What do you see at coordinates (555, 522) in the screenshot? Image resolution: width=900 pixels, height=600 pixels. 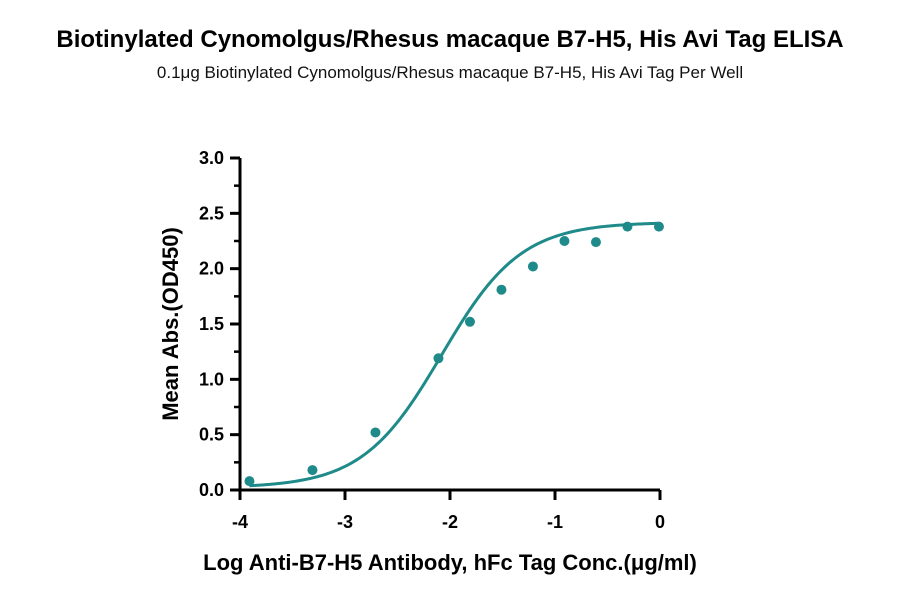 I see `x-tick-label: -1` at bounding box center [555, 522].